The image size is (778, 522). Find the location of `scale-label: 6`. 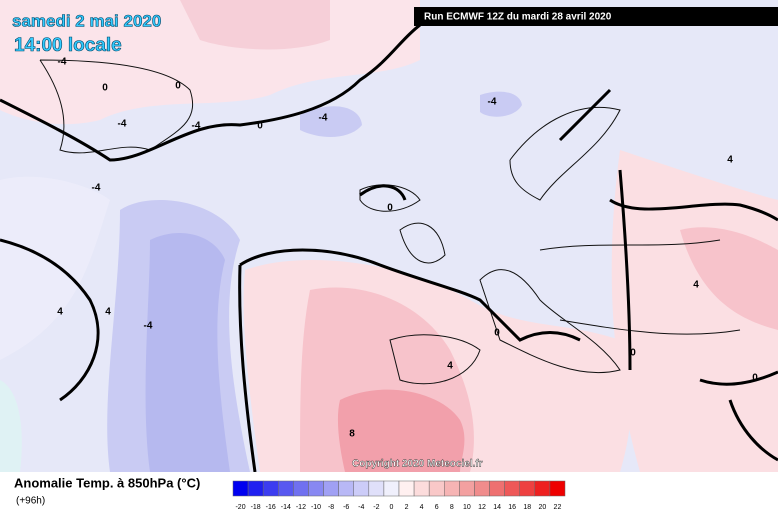

scale-label: 6 is located at coordinates (437, 507).